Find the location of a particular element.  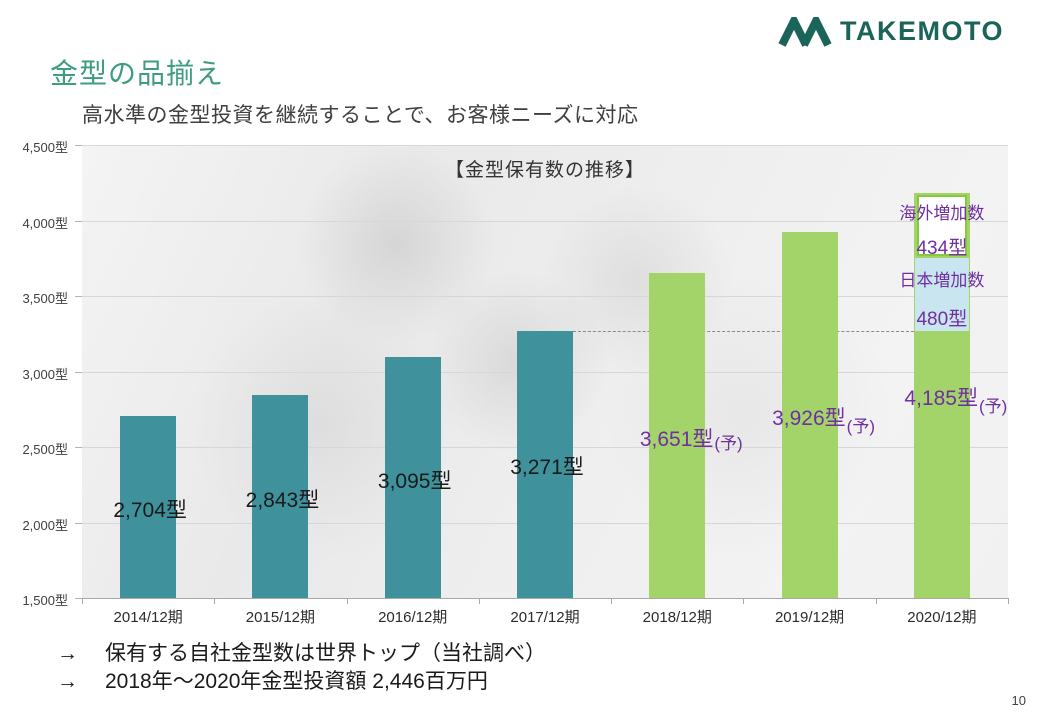

x-axis-label: 2019/12期 is located at coordinates (809, 617).